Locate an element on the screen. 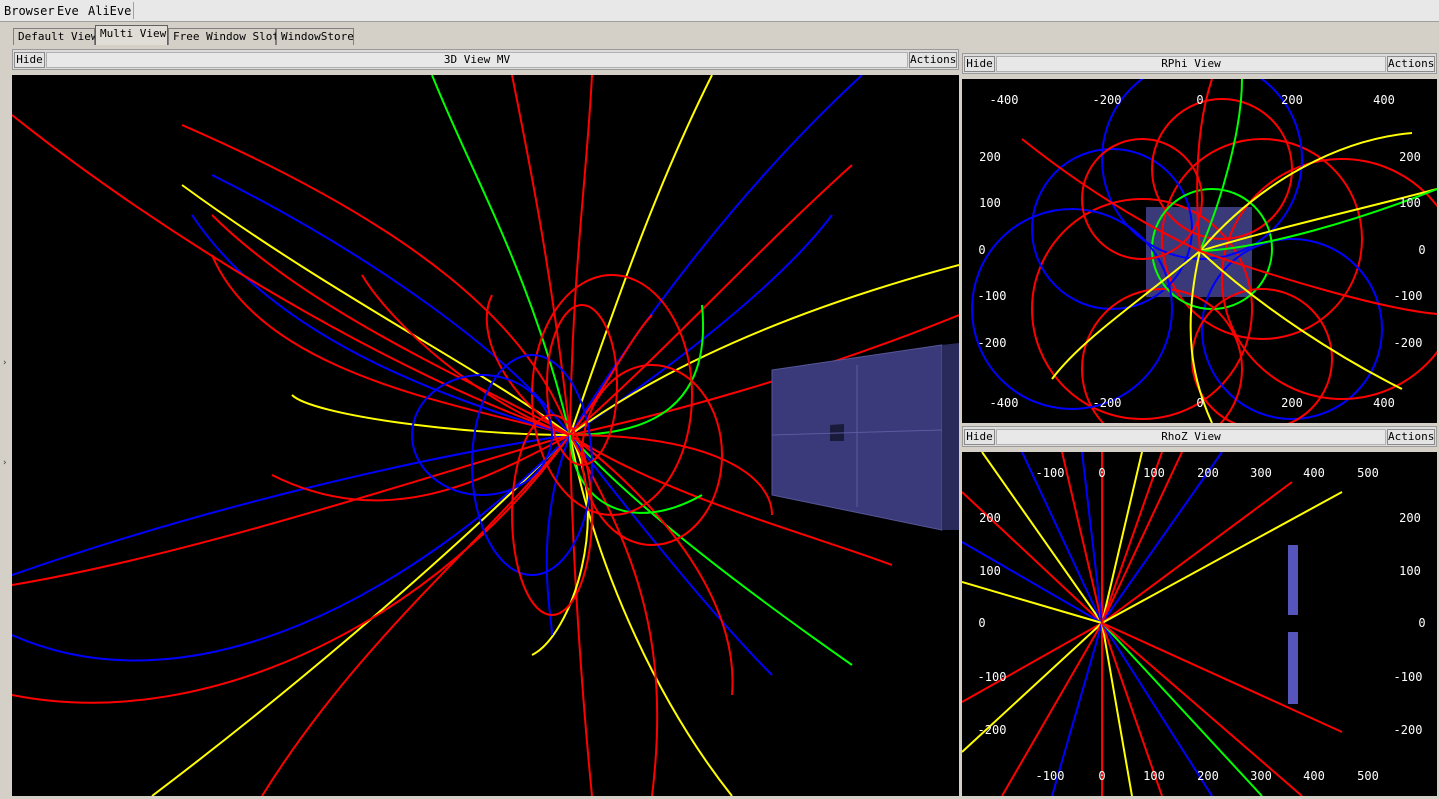  menu-alieve: AliEve is located at coordinates (110, 11).